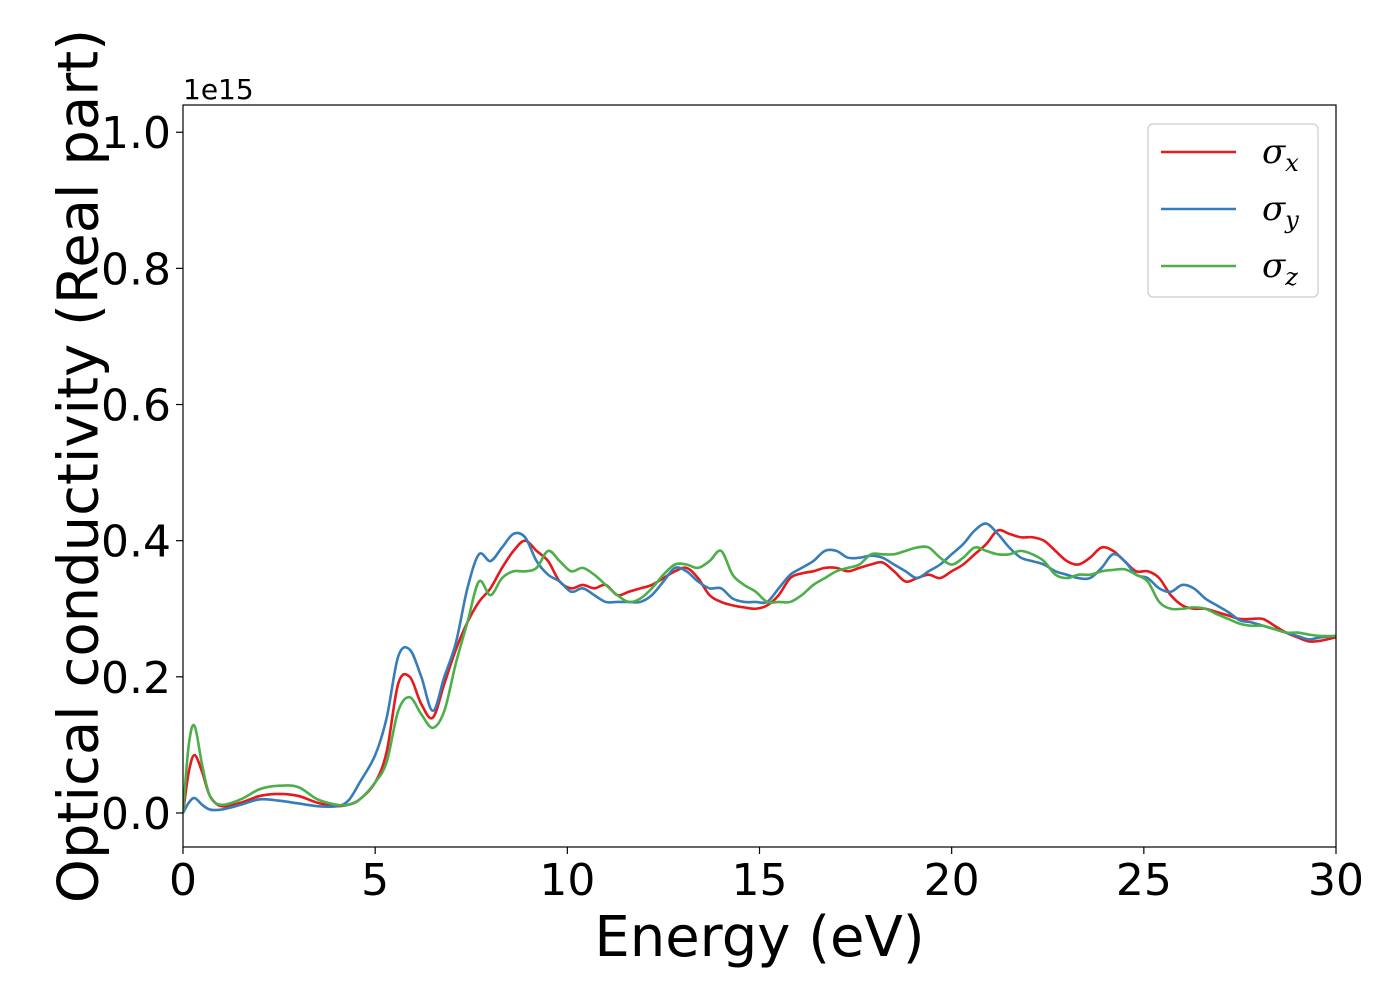  I want to click on y-axis-title: Optical conductivity (Real part), so click(79, 466).